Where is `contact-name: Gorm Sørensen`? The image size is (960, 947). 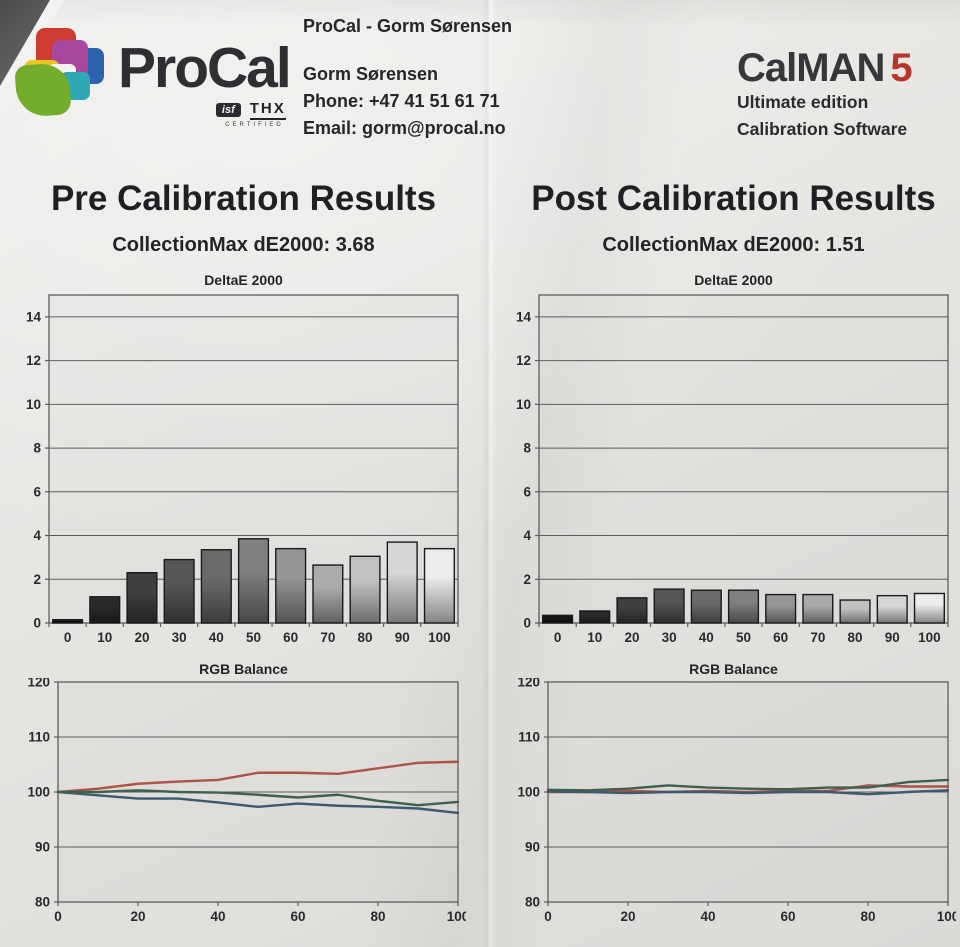 contact-name: Gorm Sørensen is located at coordinates (371, 74).